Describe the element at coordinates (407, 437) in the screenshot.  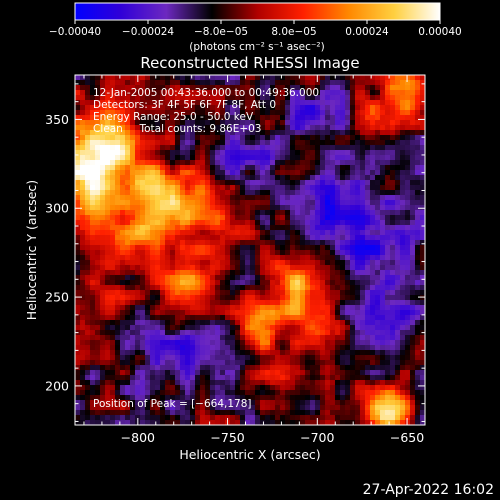
I see `x-tick-label: −650` at that location.